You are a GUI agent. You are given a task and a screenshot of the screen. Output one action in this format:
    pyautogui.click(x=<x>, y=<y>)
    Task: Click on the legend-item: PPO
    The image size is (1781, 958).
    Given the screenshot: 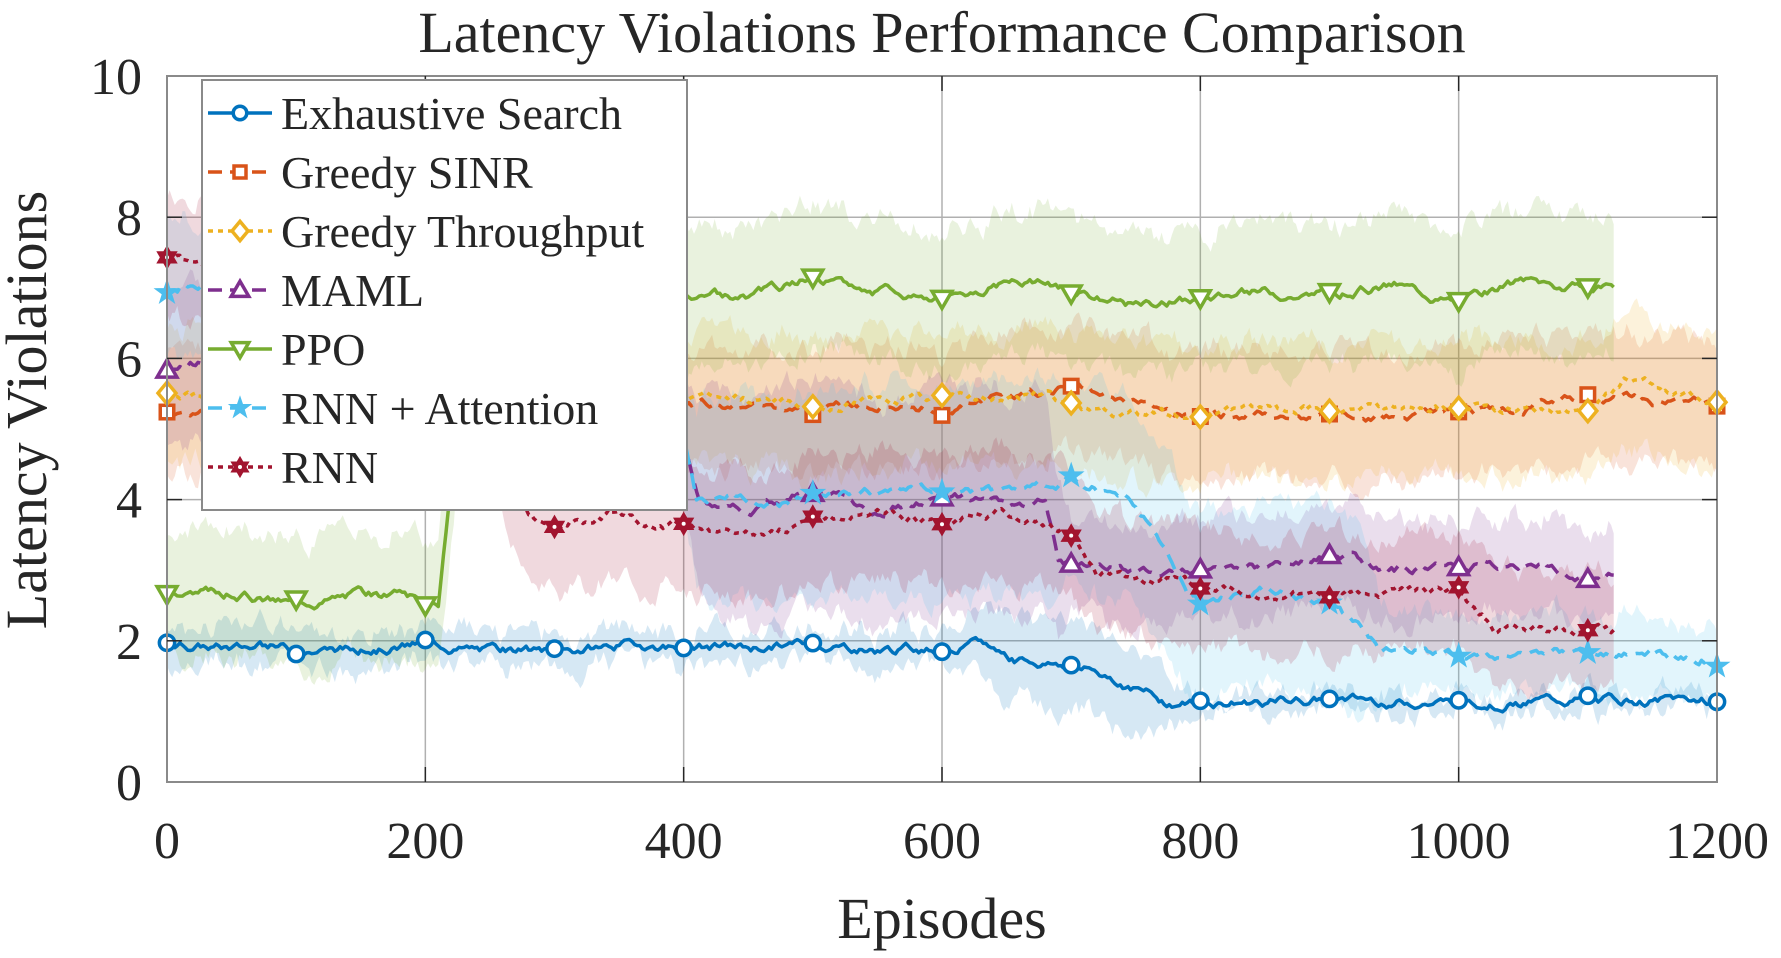 What is the action you would take?
    pyautogui.click(x=286, y=349)
    